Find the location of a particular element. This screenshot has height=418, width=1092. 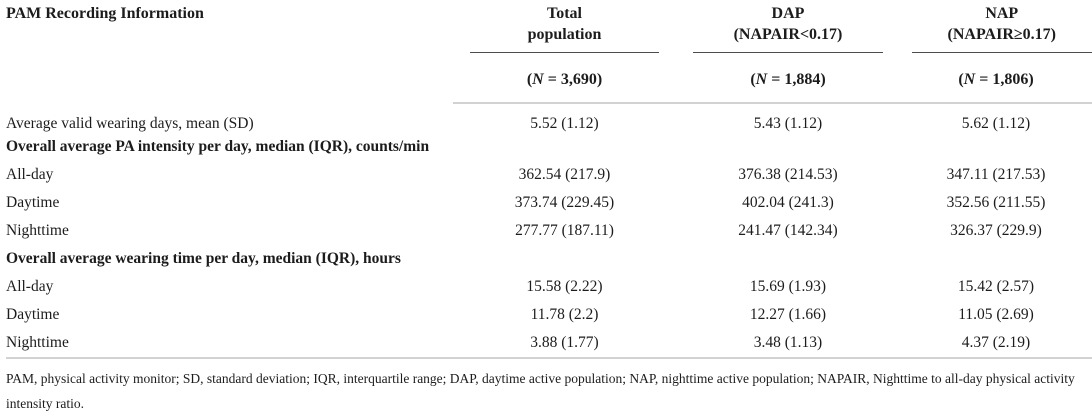

column-header-dap-inner: DAP (NAPAIR<0.17) is located at coordinates (788, 28).